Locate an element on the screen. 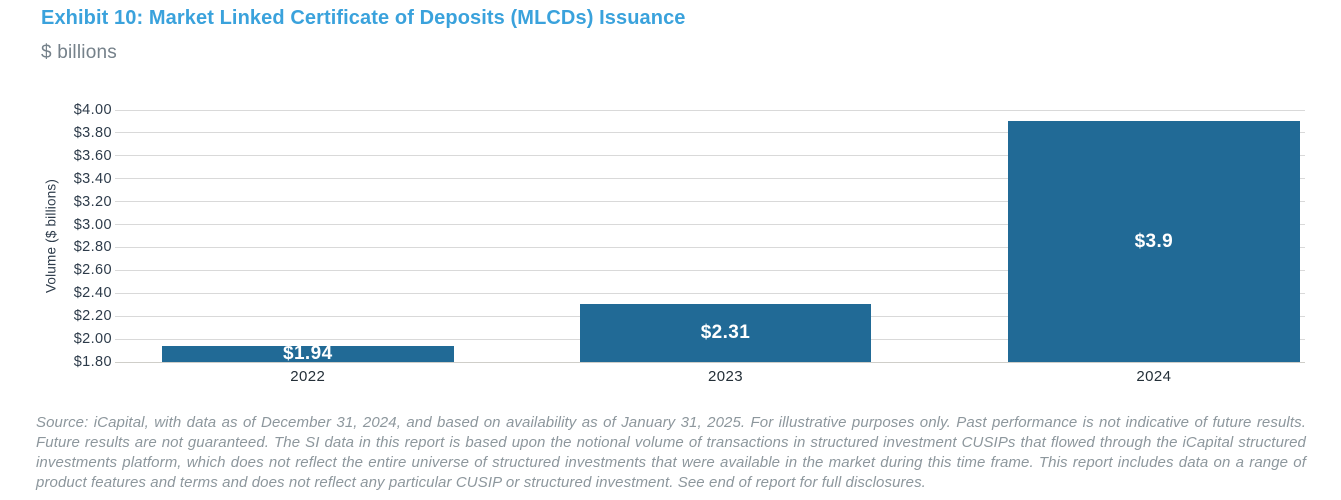  y-tick-label: $3.40 is located at coordinates (92, 178).